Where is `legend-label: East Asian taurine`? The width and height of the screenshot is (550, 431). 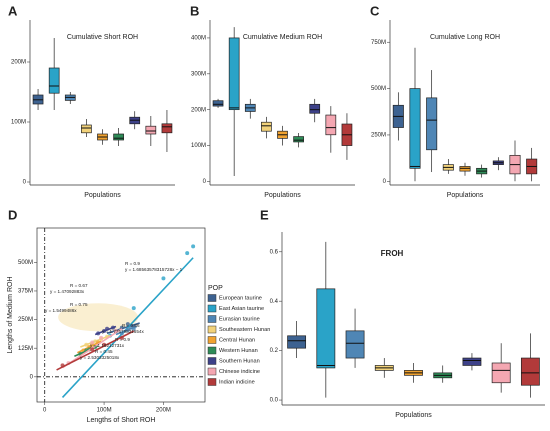
legend-label: East Asian taurine is located at coordinates (241, 309).